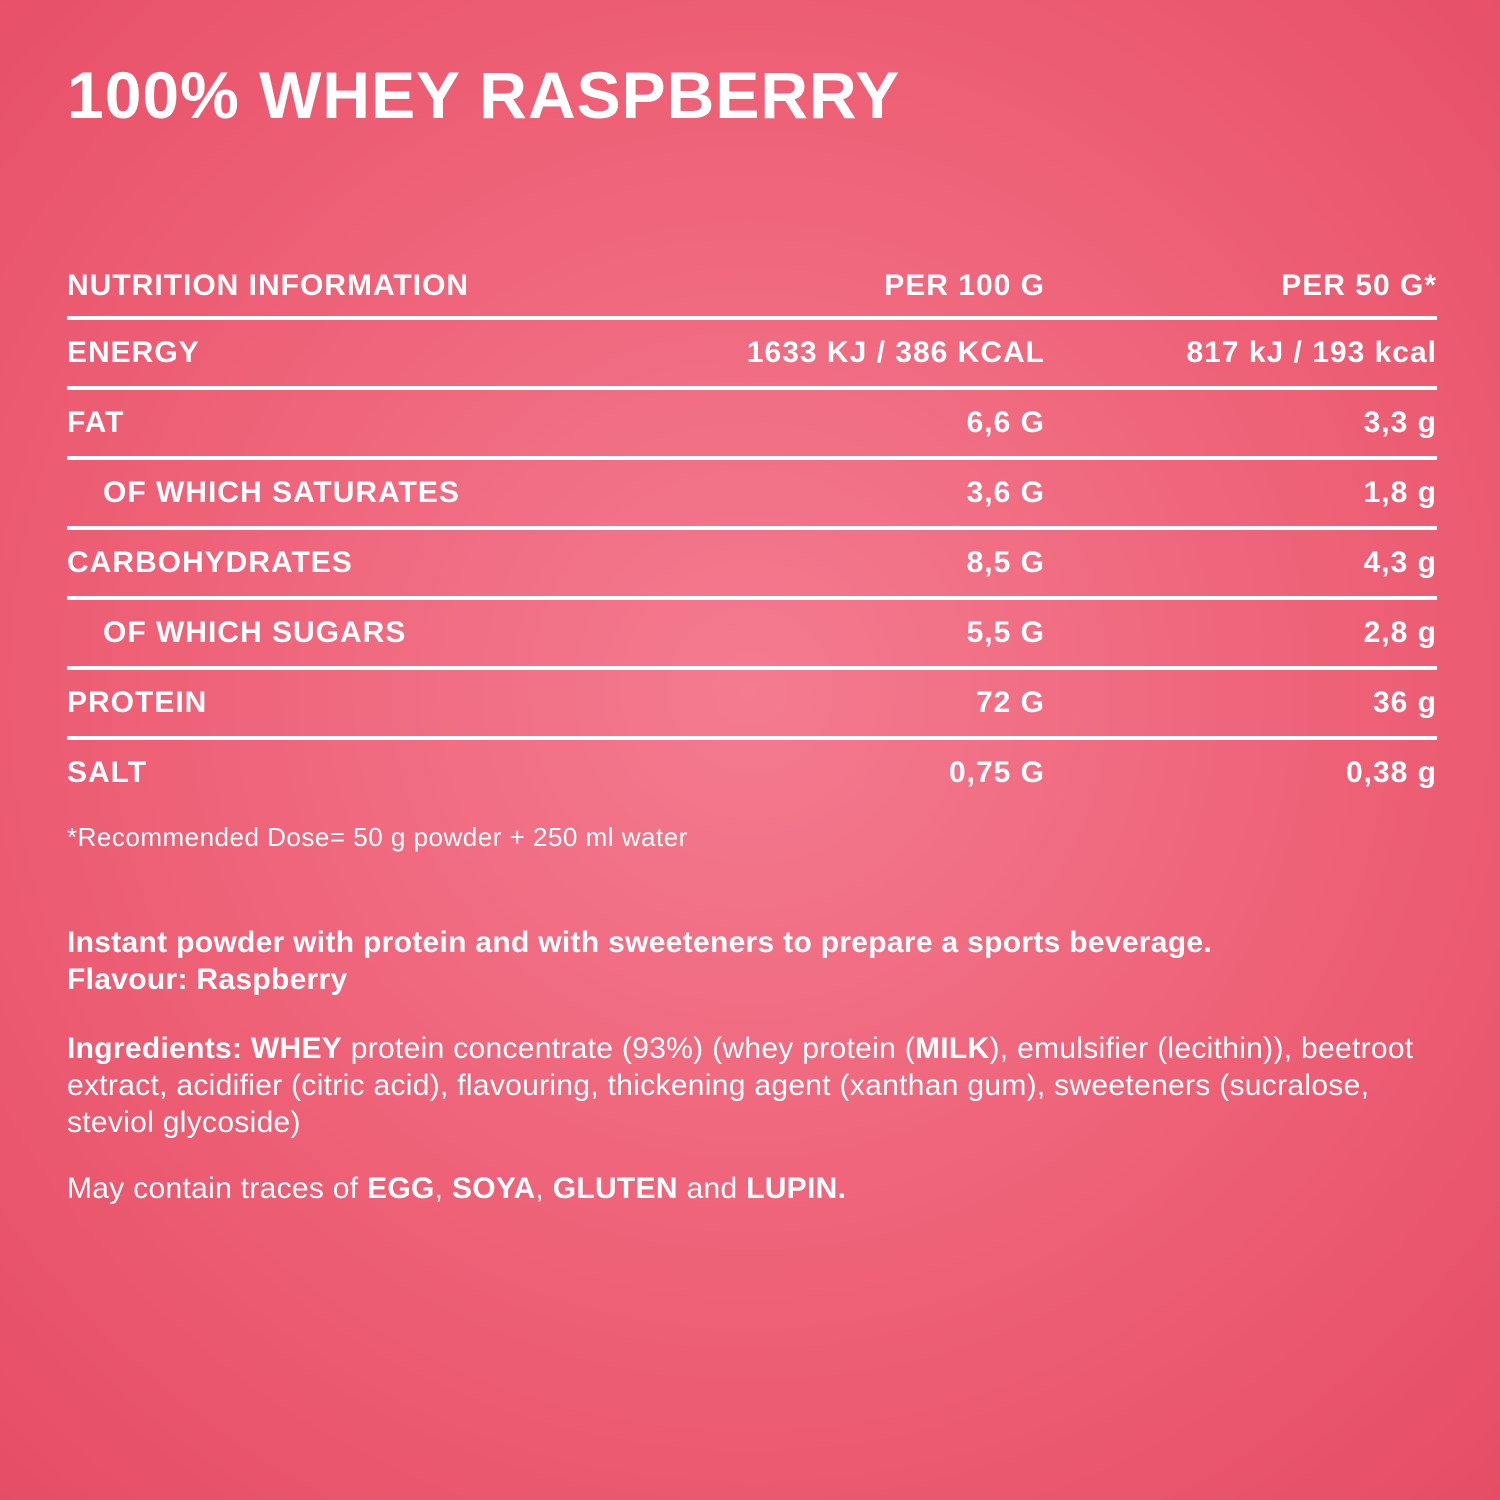 Image resolution: width=1500 pixels, height=1500 pixels. I want to click on page-title: 100% WHEY RASPBERRY, so click(484, 95).